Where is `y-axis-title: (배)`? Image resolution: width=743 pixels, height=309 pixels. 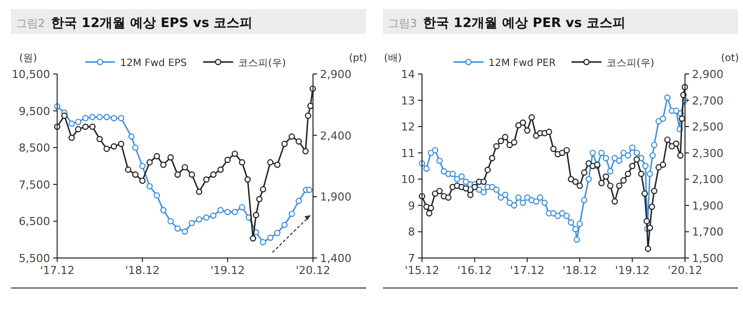
y-axis-title: (배) is located at coordinates (393, 58).